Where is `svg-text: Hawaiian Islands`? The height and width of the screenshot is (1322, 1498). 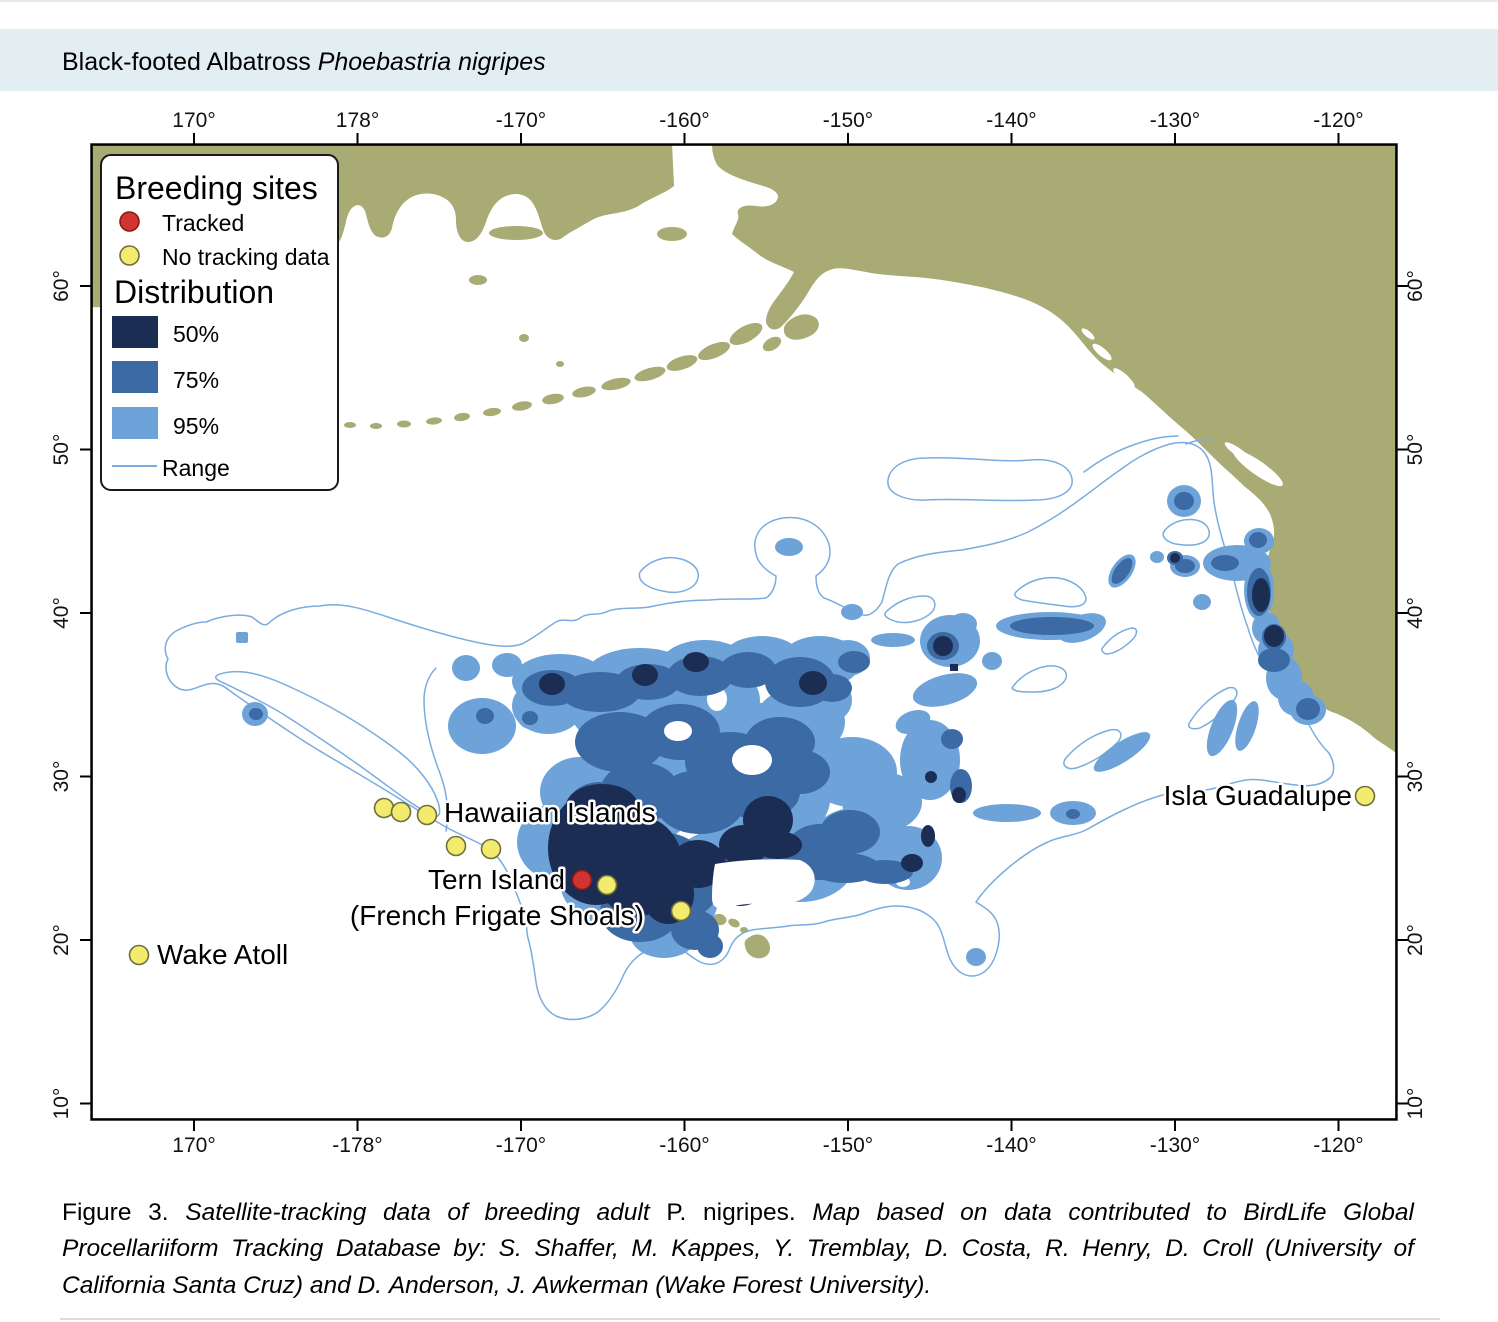 svg-text: Hawaiian Islands is located at coordinates (550, 812).